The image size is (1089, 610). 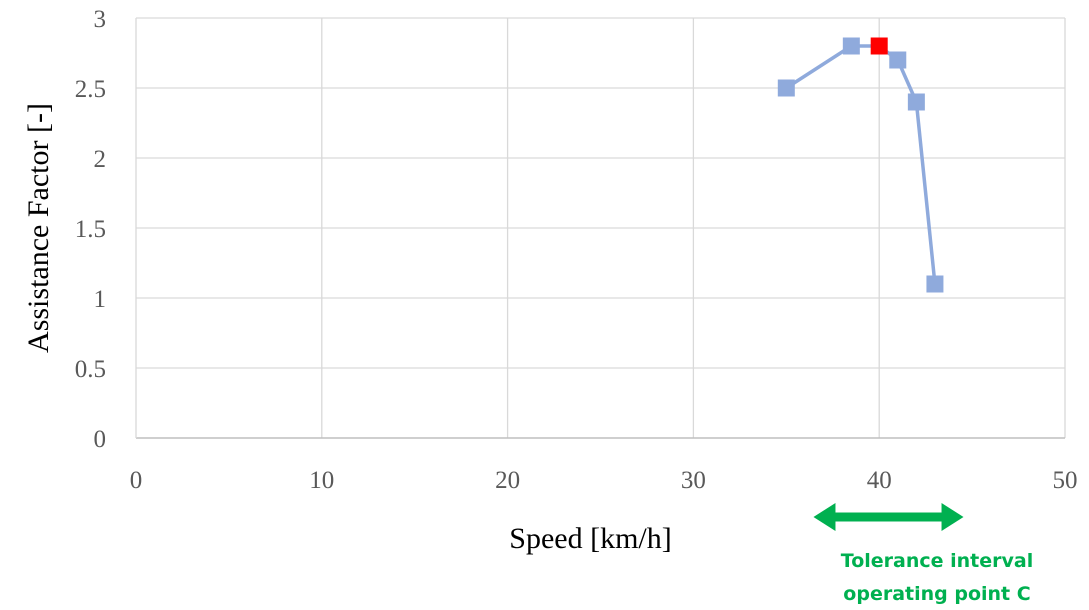 I want to click on x-tick-label-4: 40, so click(x=879, y=480).